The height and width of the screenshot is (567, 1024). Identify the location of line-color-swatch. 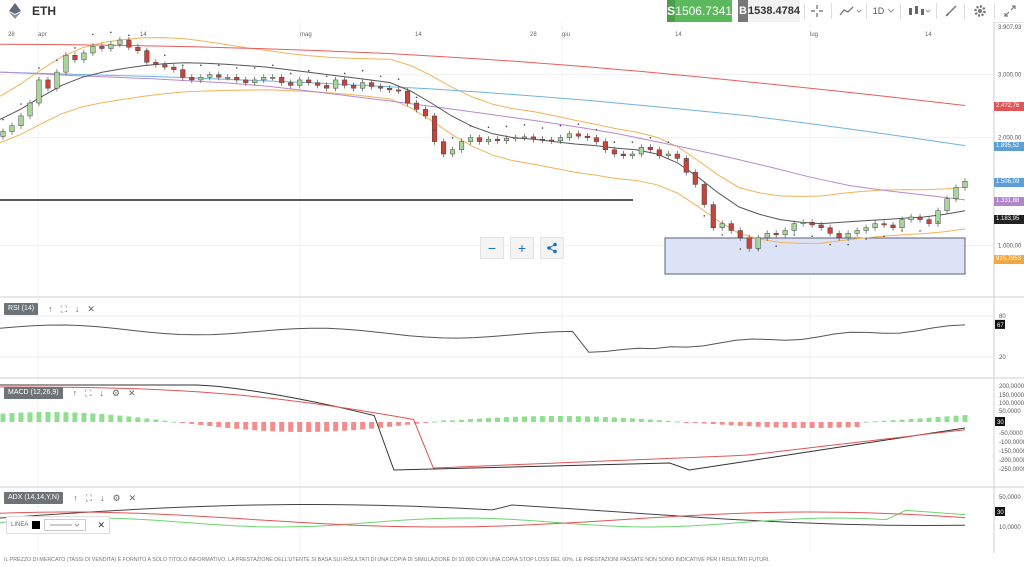
(36, 525).